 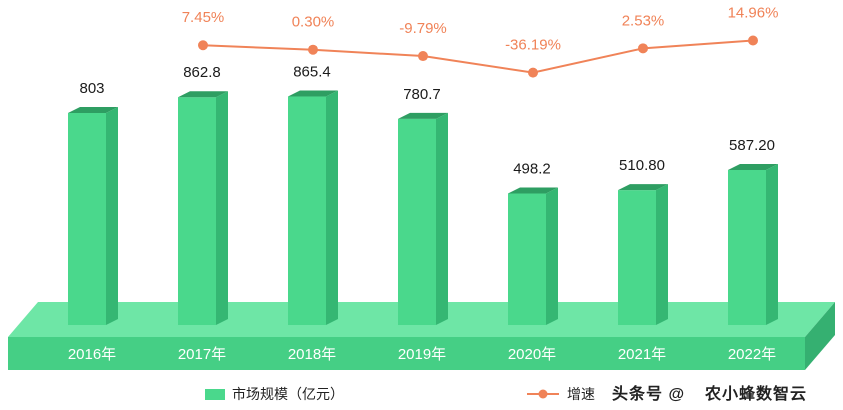 What do you see at coordinates (648, 393) in the screenshot?
I see `brand-platform: 头条号 @` at bounding box center [648, 393].